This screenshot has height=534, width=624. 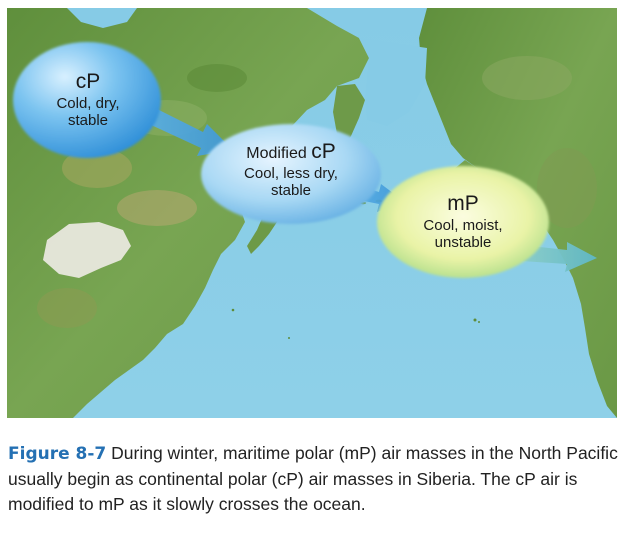 I want to click on modified-cp-prefix: Modified, so click(x=279, y=153).